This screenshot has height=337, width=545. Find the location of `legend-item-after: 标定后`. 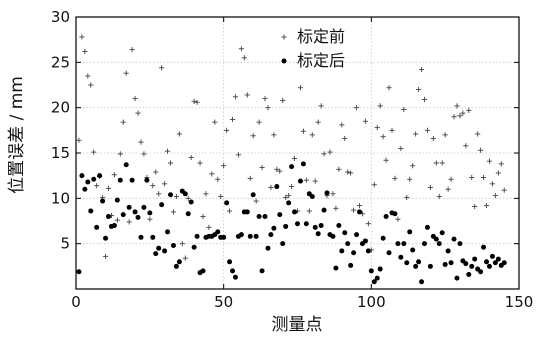

legend-item-after: 标定后 is located at coordinates (313, 60).